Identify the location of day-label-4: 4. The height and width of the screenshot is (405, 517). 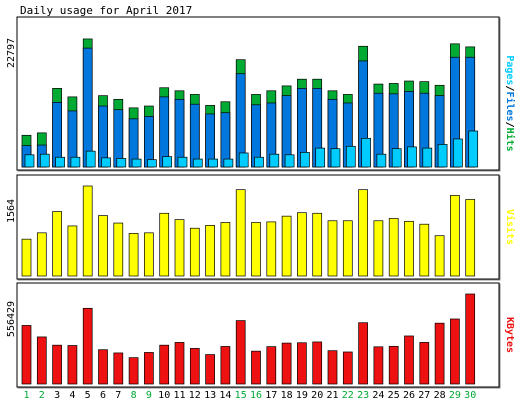
(72, 395).